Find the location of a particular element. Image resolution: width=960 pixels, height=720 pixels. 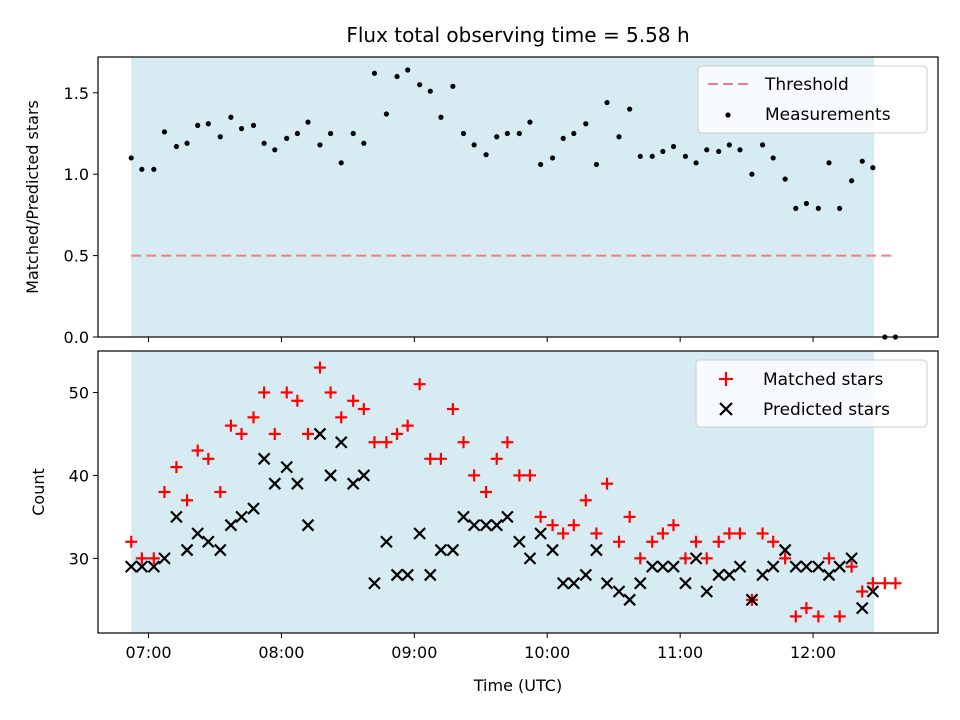

legend-matched-swatch is located at coordinates (726, 379).